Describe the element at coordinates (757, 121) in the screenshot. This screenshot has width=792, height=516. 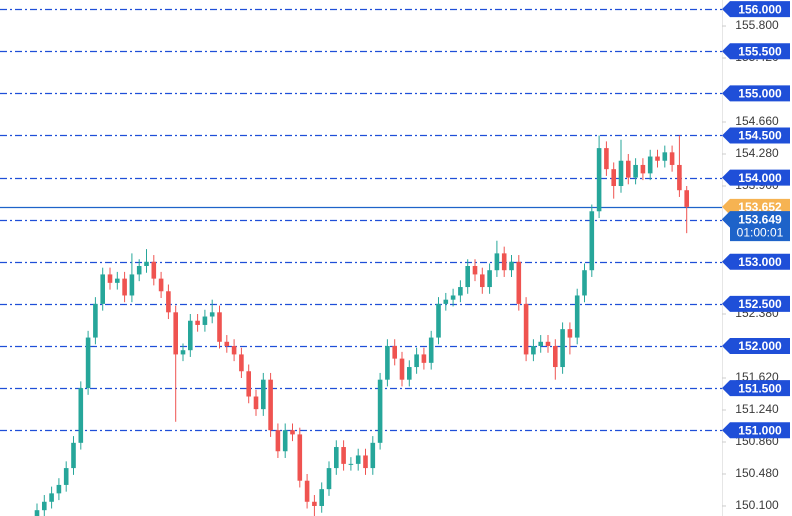
I see `y-tick-label: 154.660` at that location.